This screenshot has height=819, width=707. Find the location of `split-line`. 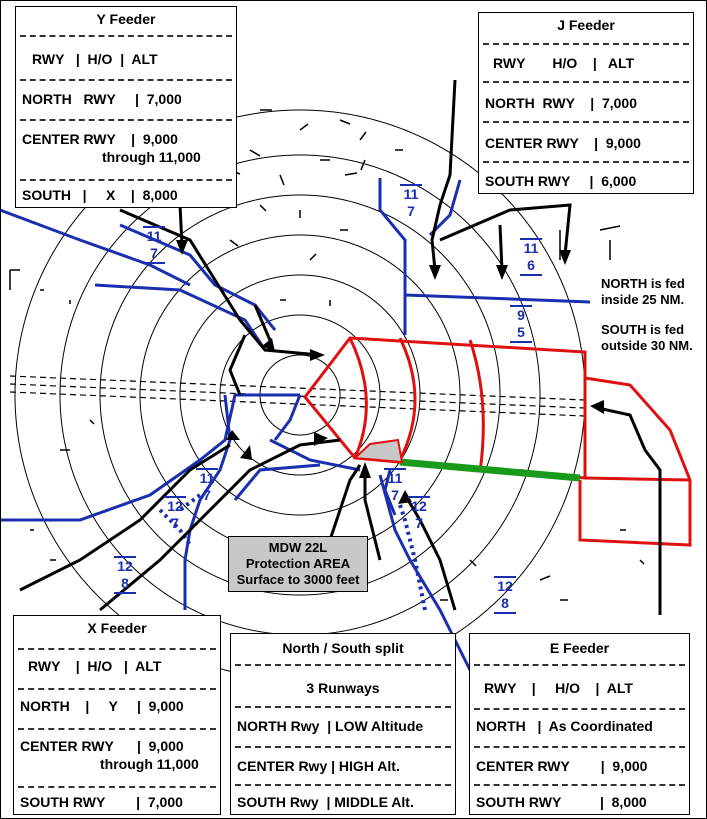

split-line is located at coordinates (490, 470).